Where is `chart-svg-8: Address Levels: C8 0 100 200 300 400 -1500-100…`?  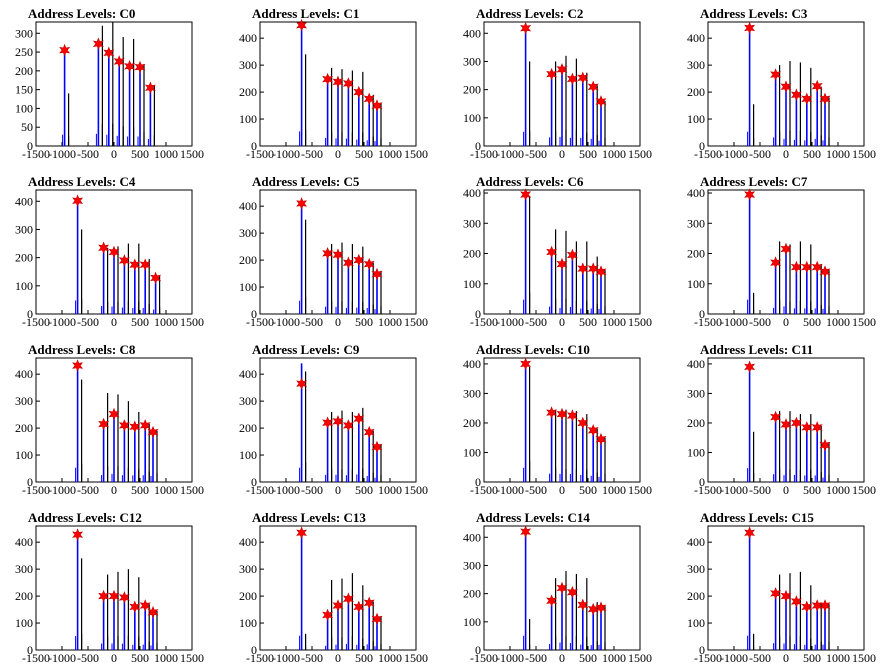
chart-svg-8: Address Levels: C8 0 100 200 300 400 -1500-100… is located at coordinates (109, 419).